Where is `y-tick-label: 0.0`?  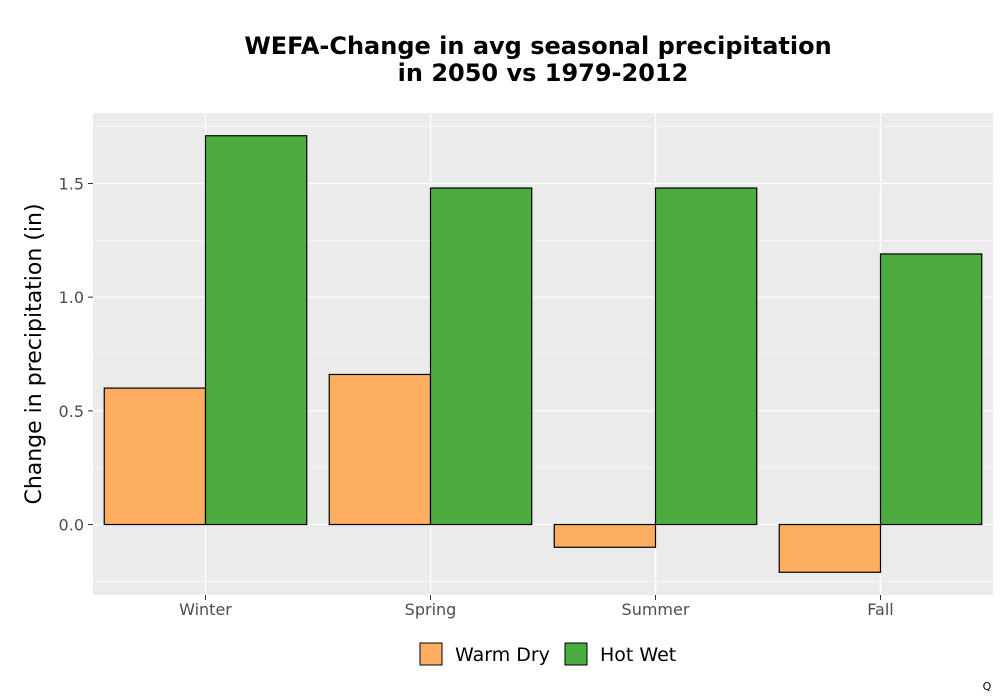 y-tick-label: 0.0 is located at coordinates (71, 525).